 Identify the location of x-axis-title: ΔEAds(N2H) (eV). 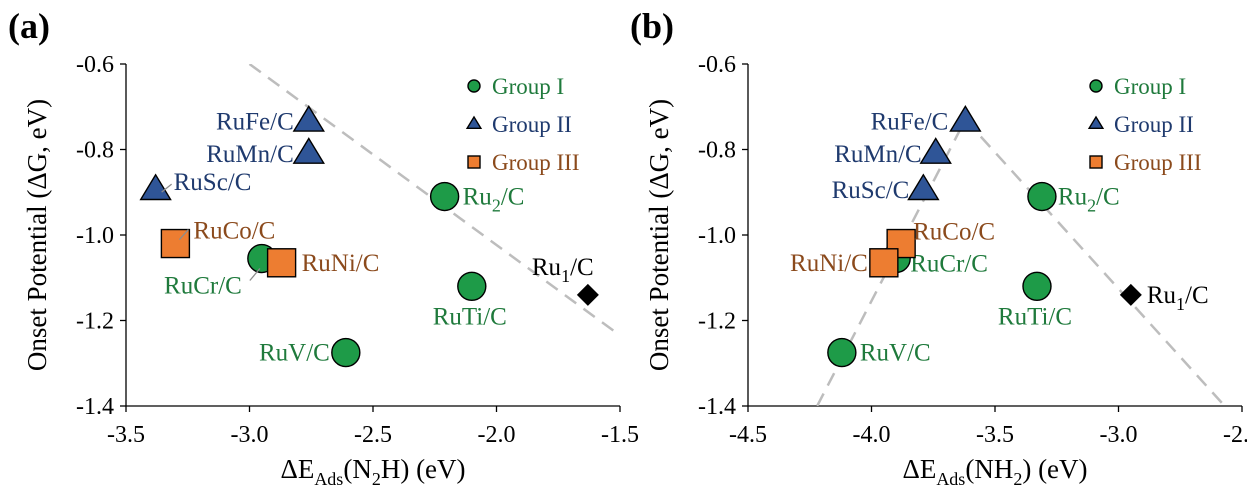
(372, 471).